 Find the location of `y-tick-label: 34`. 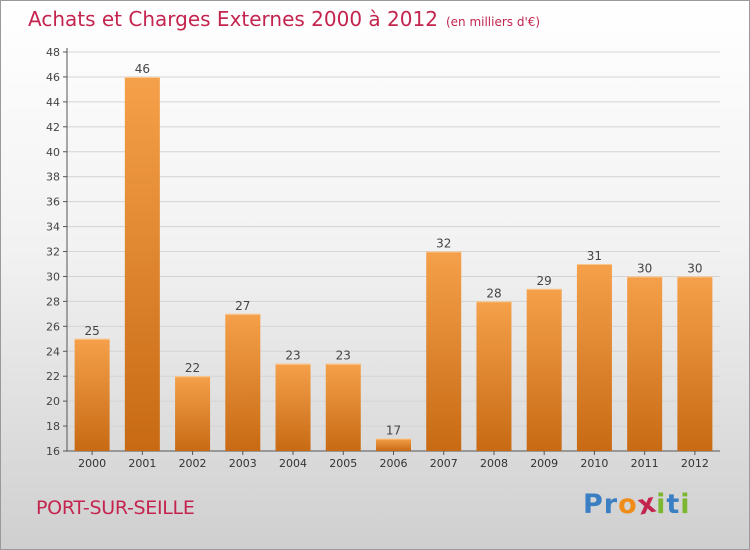

y-tick-label: 34 is located at coordinates (53, 227).